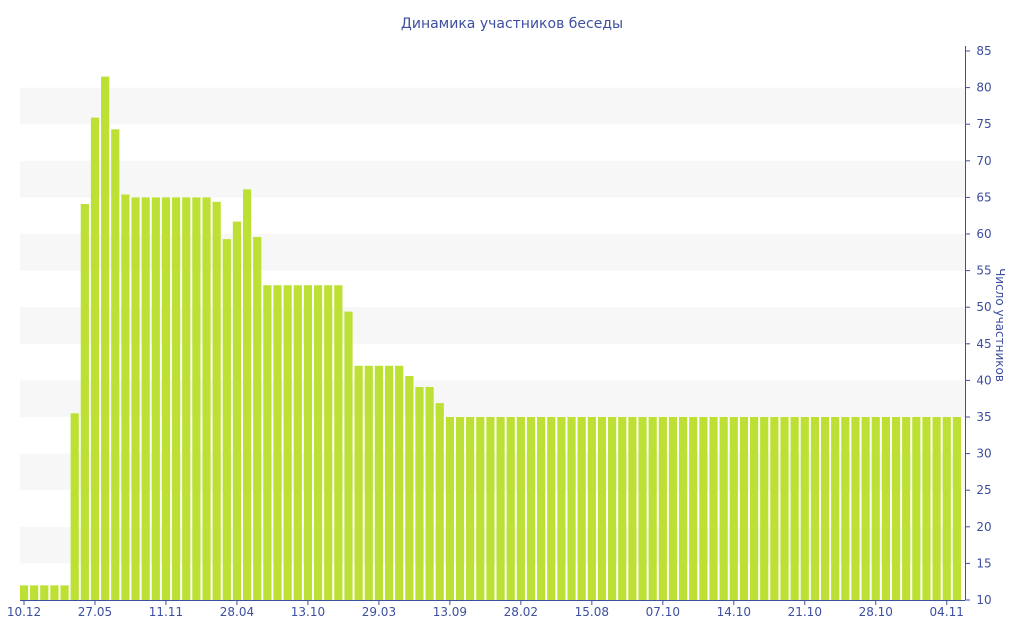 Image resolution: width=1024 pixels, height=644 pixels. Describe the element at coordinates (308, 612) in the screenshot. I see `x-tick-label: 13.10` at that location.